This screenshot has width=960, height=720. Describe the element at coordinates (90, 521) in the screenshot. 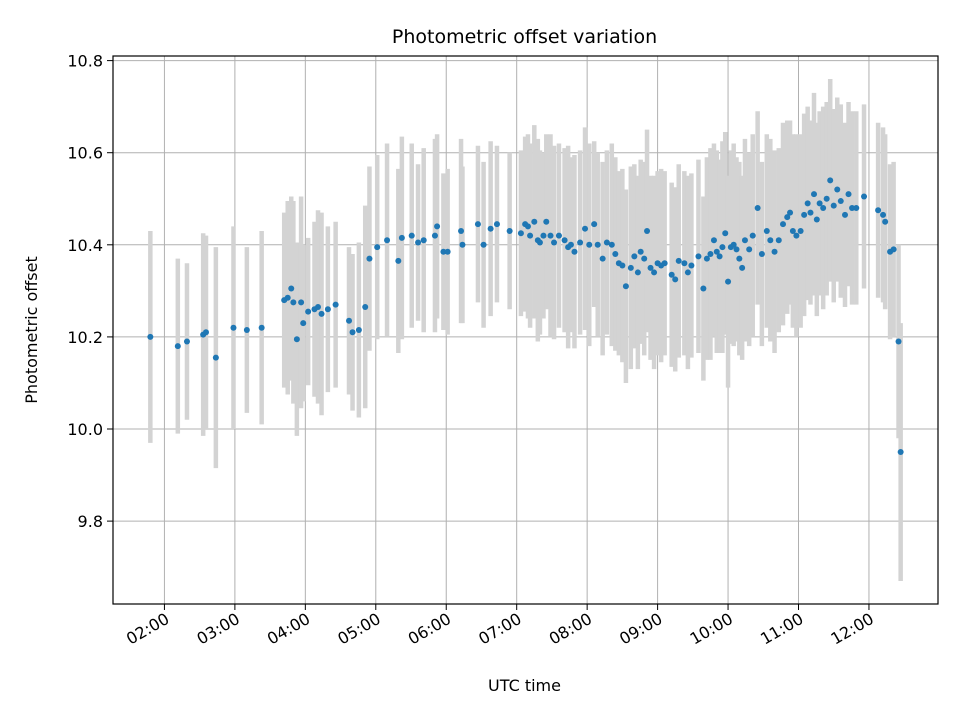

I see `y-tick-label: 9.8` at that location.